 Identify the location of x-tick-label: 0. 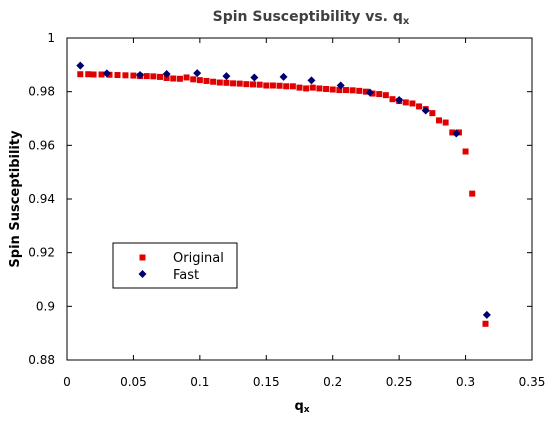
(67, 382).